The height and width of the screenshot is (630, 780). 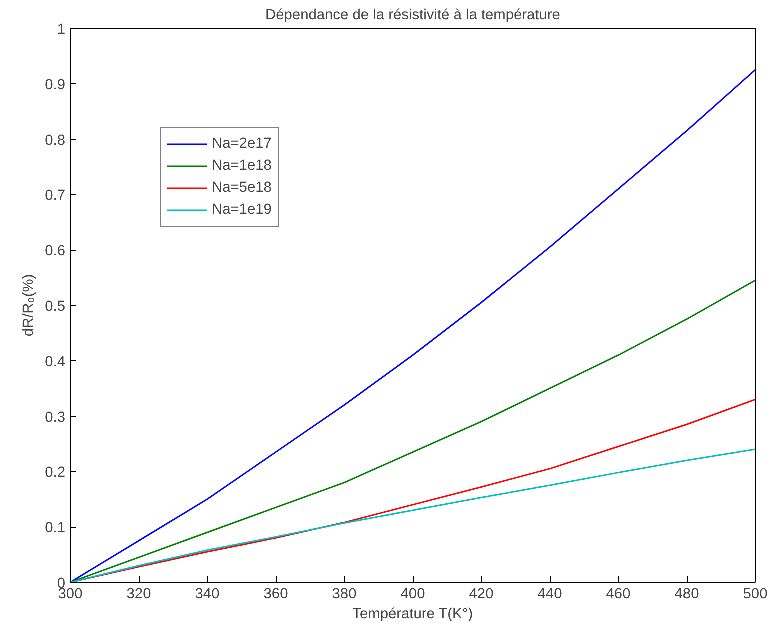 I want to click on x-tick-label: 340, so click(x=207, y=594).